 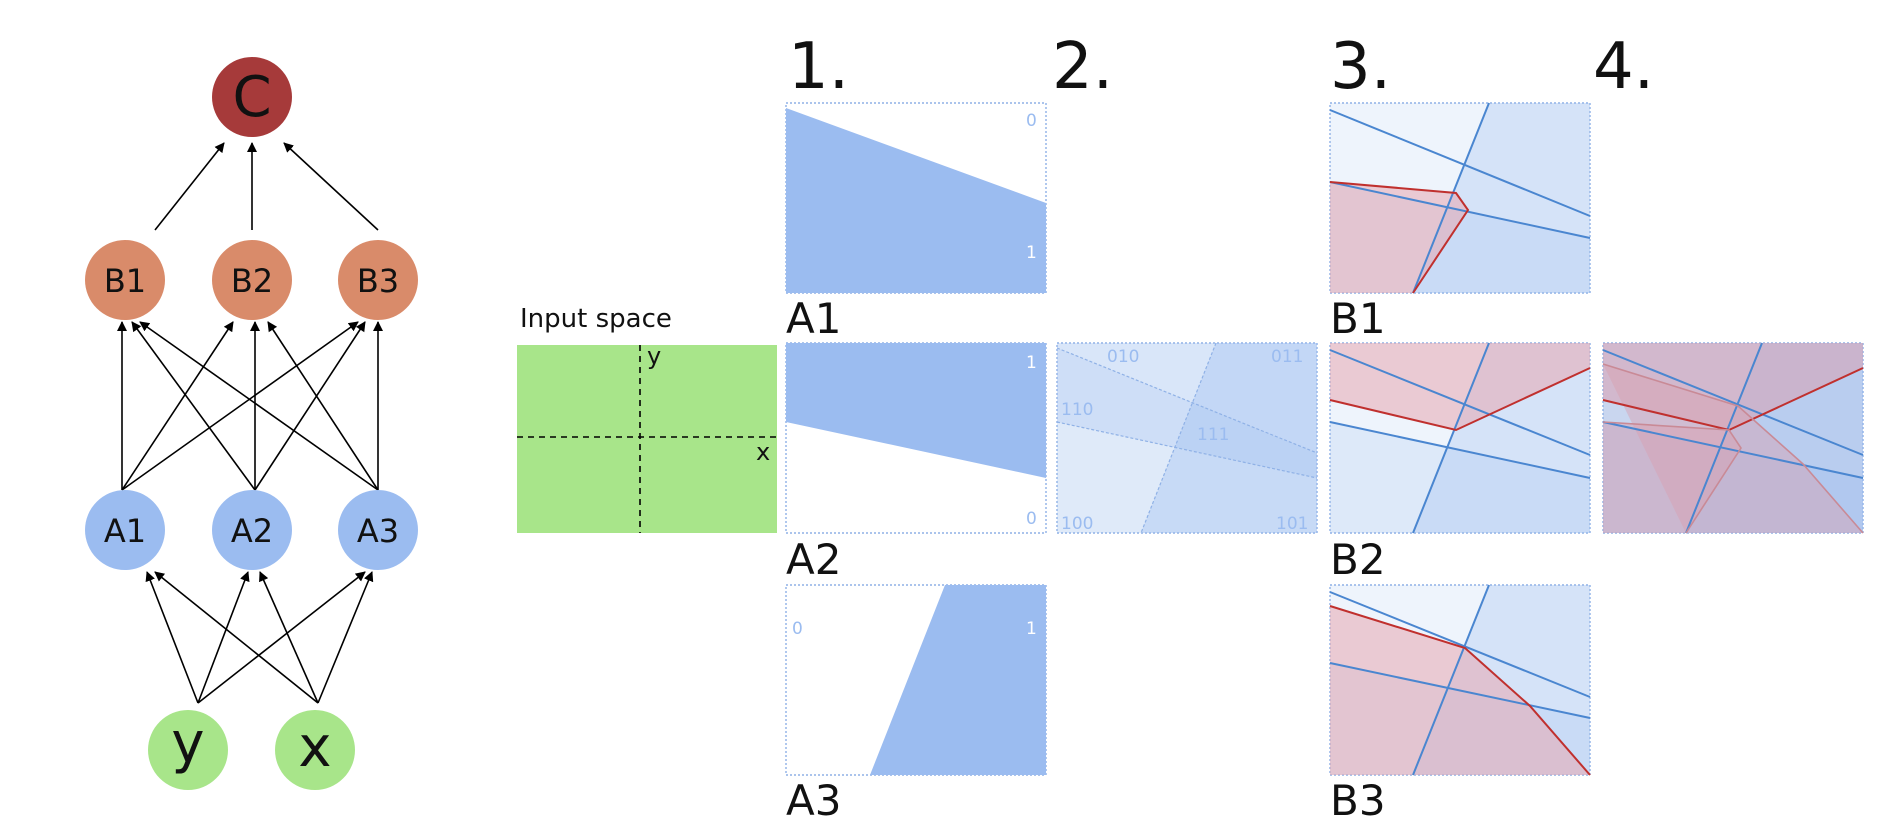 I want to click on panel-b3: B3, so click(x=1460, y=704).